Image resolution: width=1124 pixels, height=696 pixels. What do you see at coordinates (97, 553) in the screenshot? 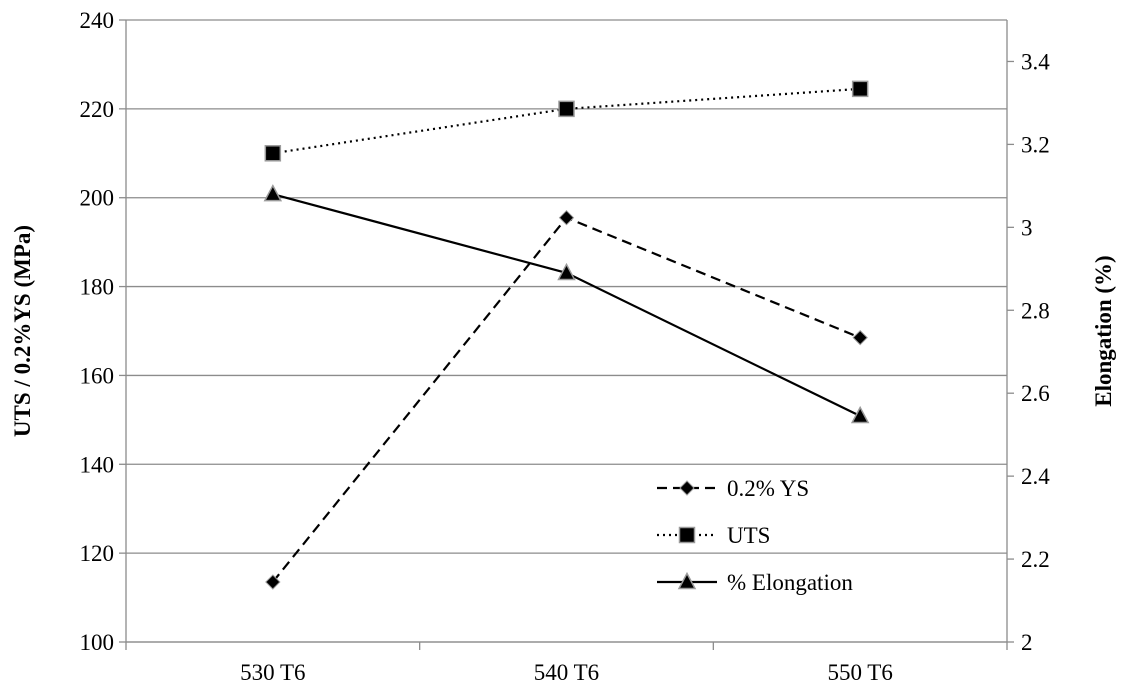
I see `y-tick-label: 120` at bounding box center [97, 553].